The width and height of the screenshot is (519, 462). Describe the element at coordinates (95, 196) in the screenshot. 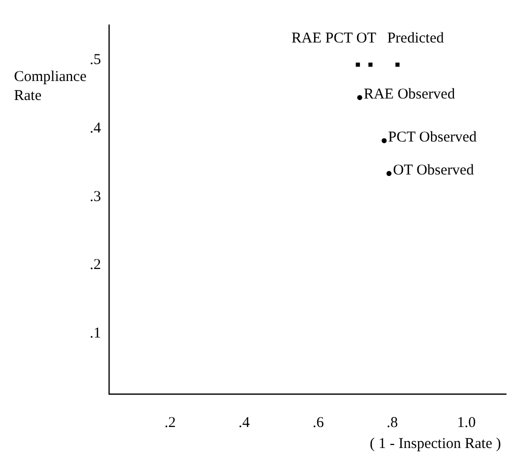

I see `y-tick-label: .3` at that location.